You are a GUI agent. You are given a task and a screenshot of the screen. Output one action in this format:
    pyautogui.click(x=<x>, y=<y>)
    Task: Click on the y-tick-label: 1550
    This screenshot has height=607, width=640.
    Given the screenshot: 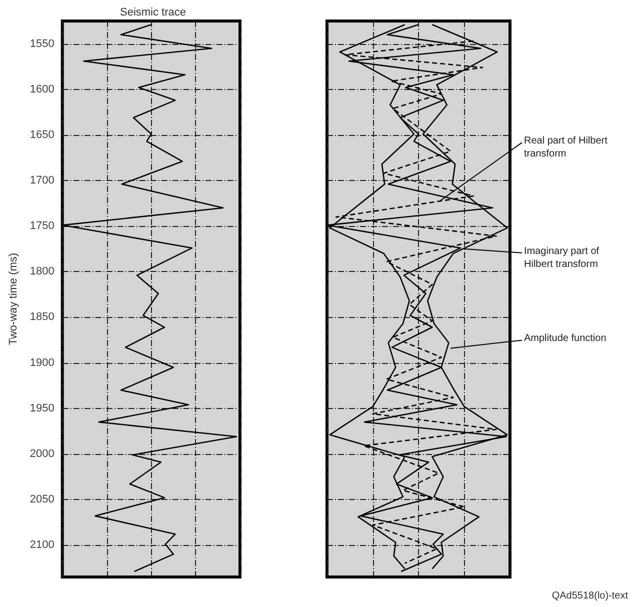 What is the action you would take?
    pyautogui.click(x=42, y=44)
    